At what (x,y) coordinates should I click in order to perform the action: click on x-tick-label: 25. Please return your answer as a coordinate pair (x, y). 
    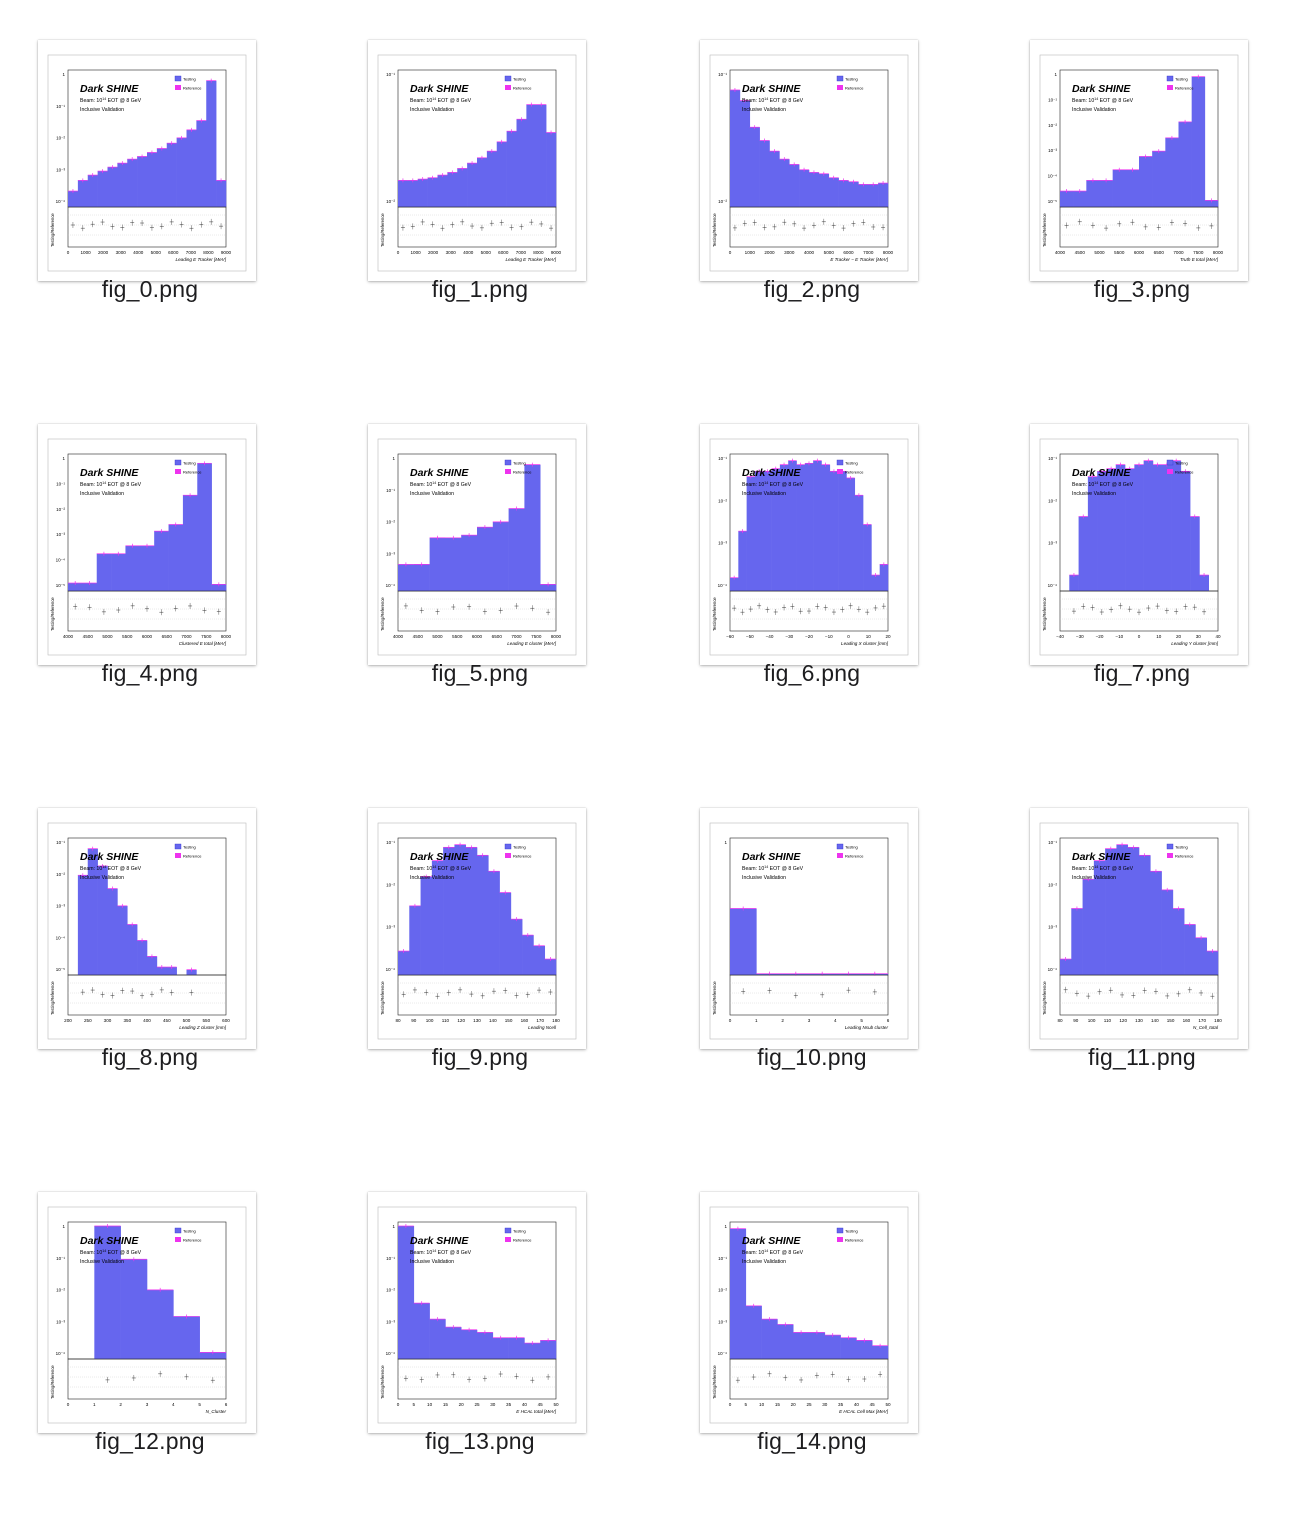
    Looking at the image, I should click on (477, 1404).